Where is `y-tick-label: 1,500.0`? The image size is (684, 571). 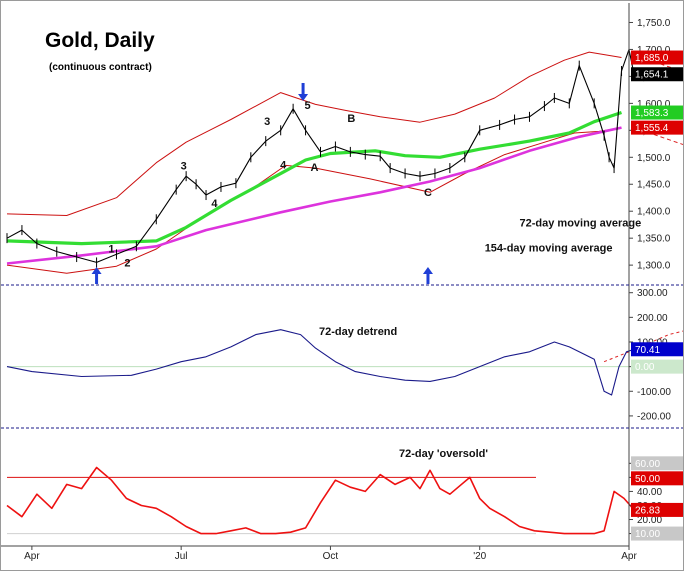 y-tick-label: 1,500.0 is located at coordinates (654, 158).